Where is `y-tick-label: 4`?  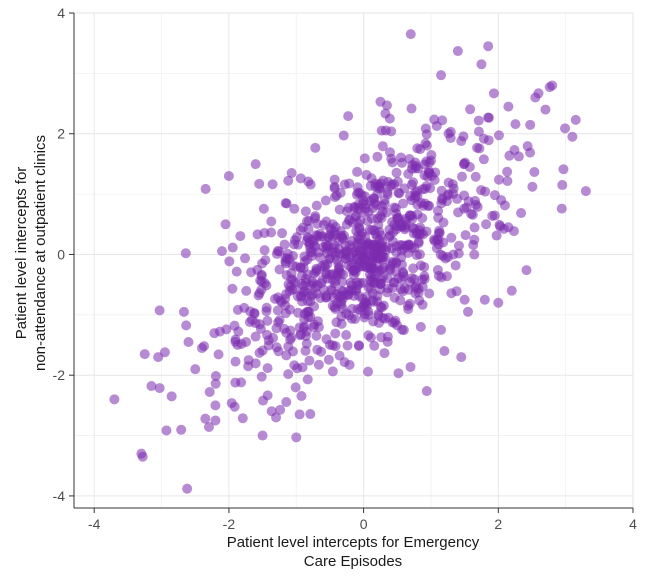
y-tick-label: 4 is located at coordinates (61, 13).